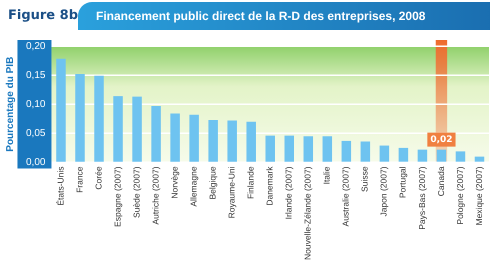  What do you see at coordinates (10, 104) in the screenshot?
I see `y-axis-title: Pourcentage du PIB` at bounding box center [10, 104].